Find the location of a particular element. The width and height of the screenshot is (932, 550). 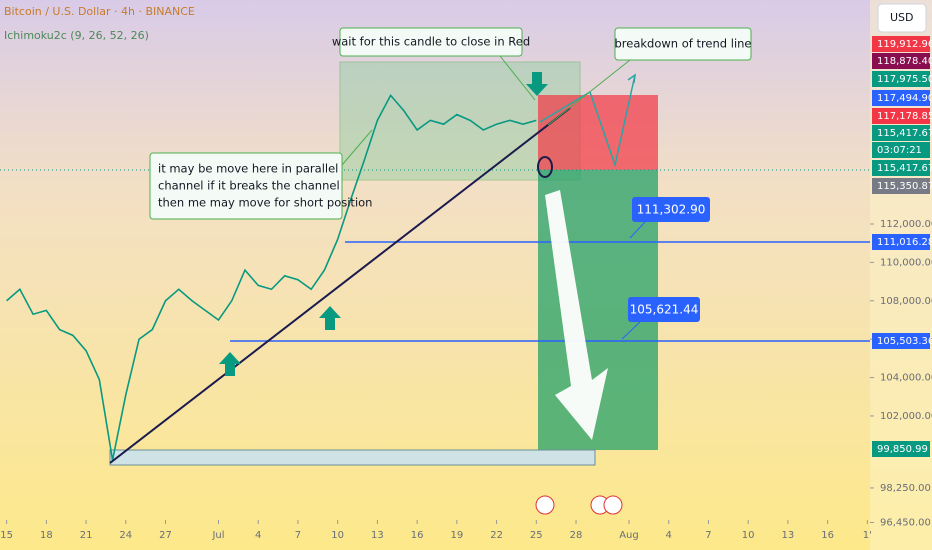

stop-zone is located at coordinates (598, 132).